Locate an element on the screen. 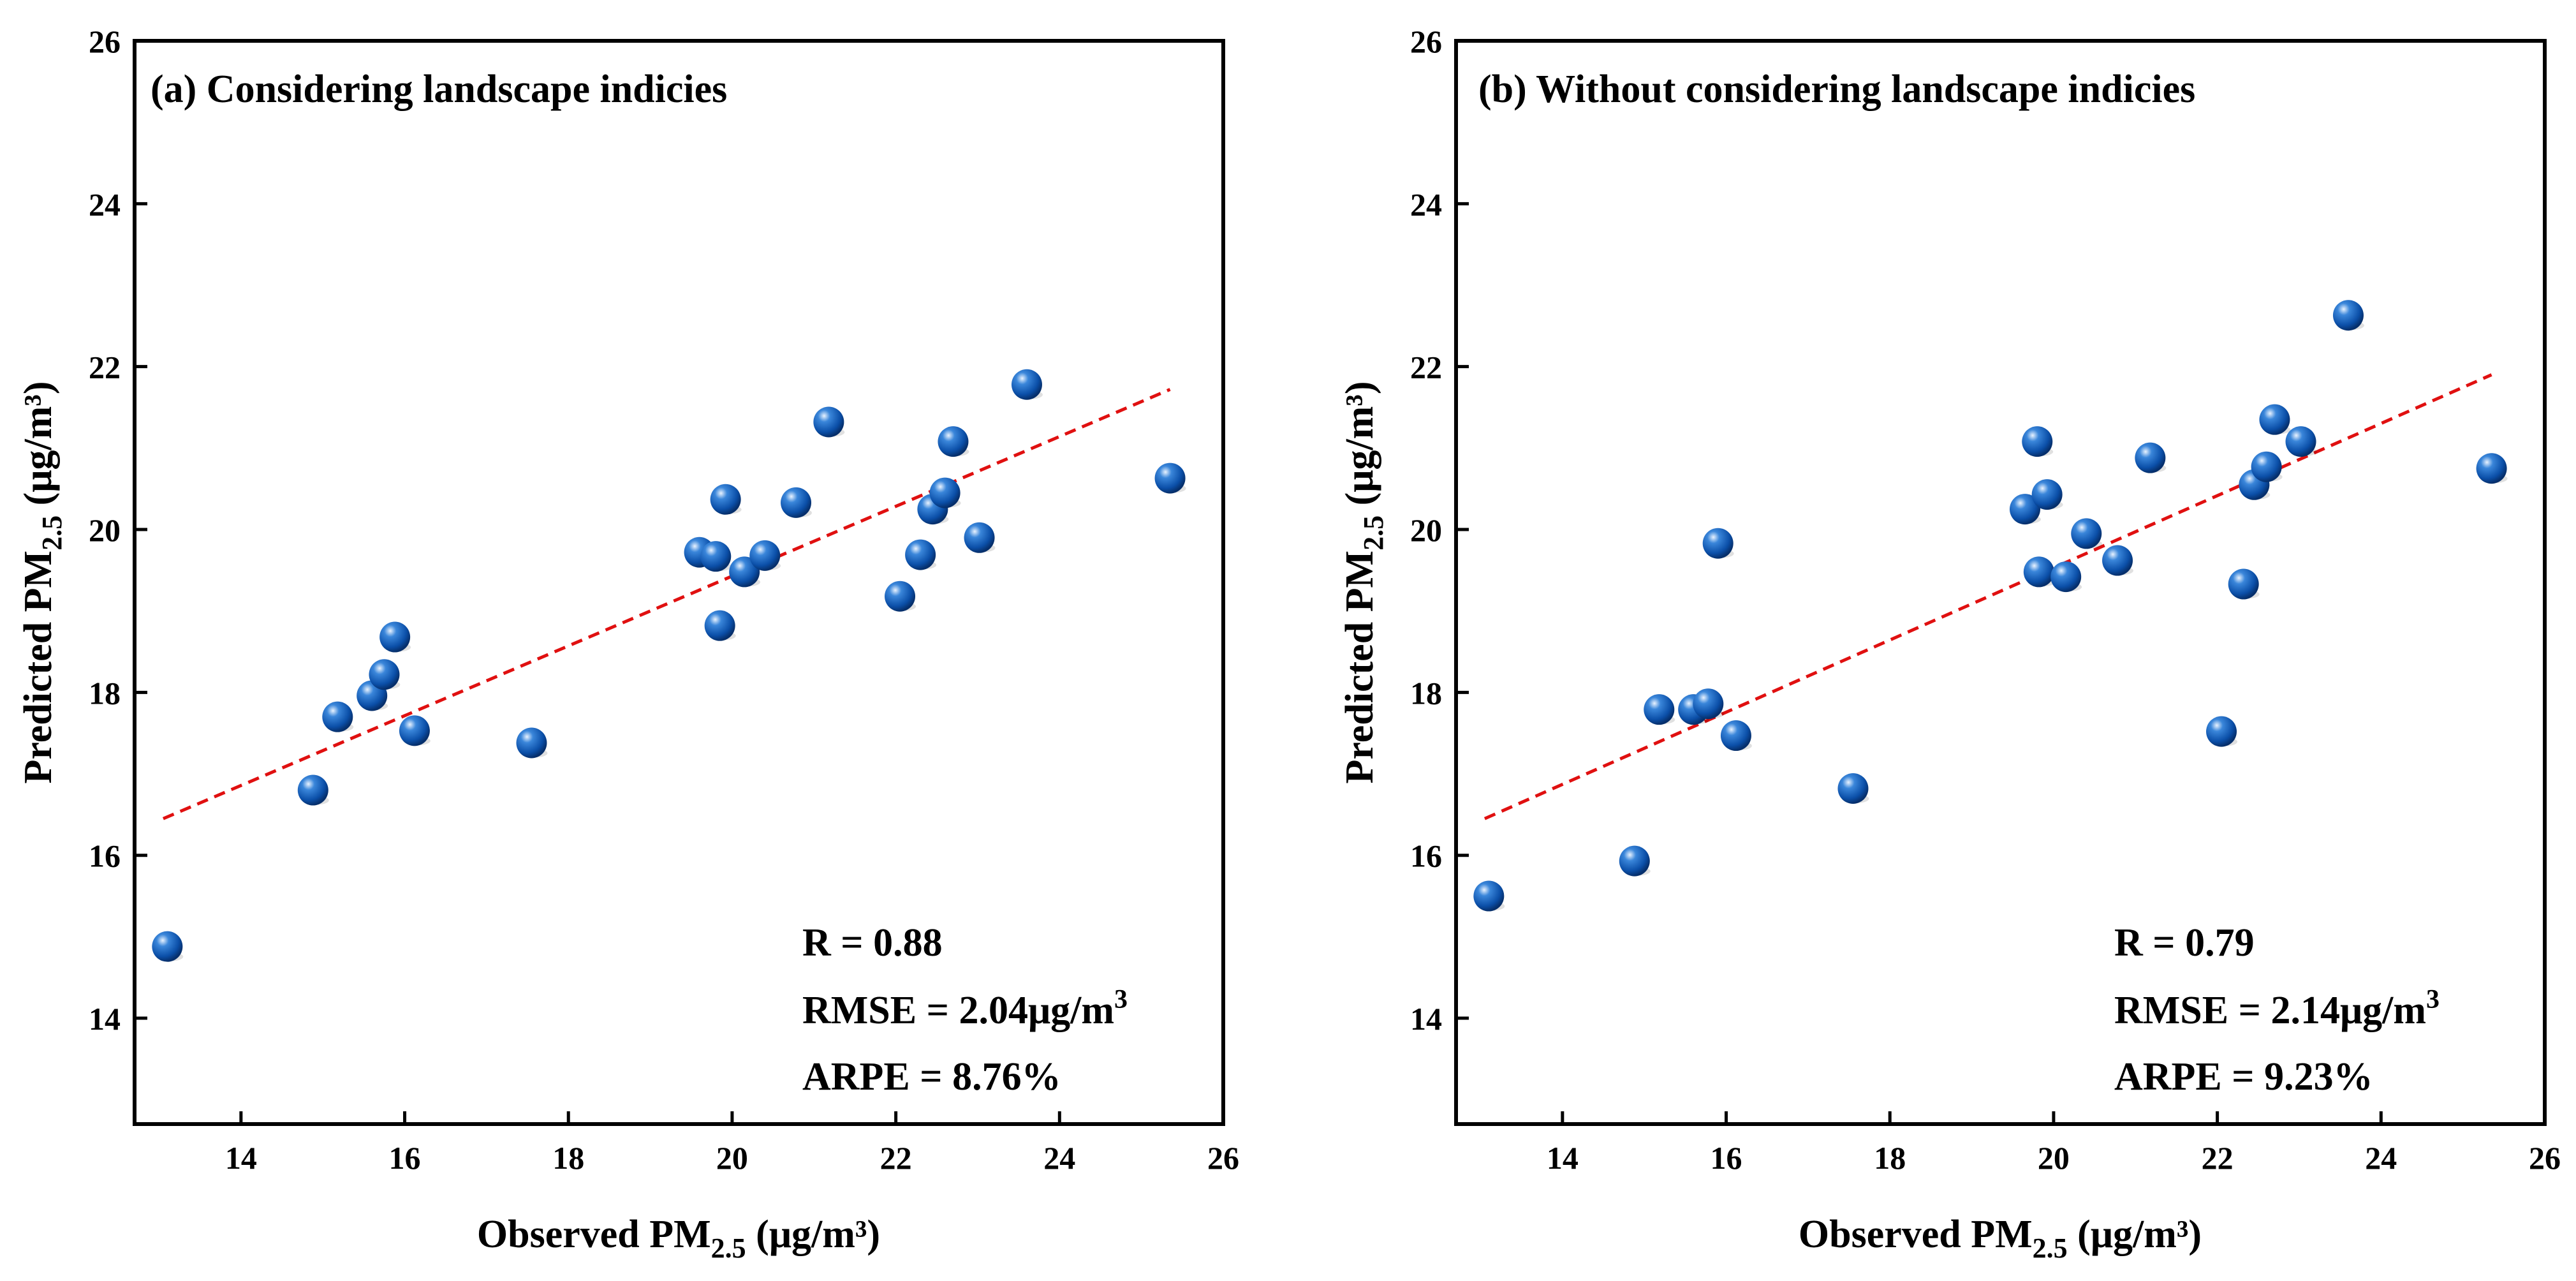  stat-rmse: RMSE = 2.14μg/m3 is located at coordinates (2277, 1008).